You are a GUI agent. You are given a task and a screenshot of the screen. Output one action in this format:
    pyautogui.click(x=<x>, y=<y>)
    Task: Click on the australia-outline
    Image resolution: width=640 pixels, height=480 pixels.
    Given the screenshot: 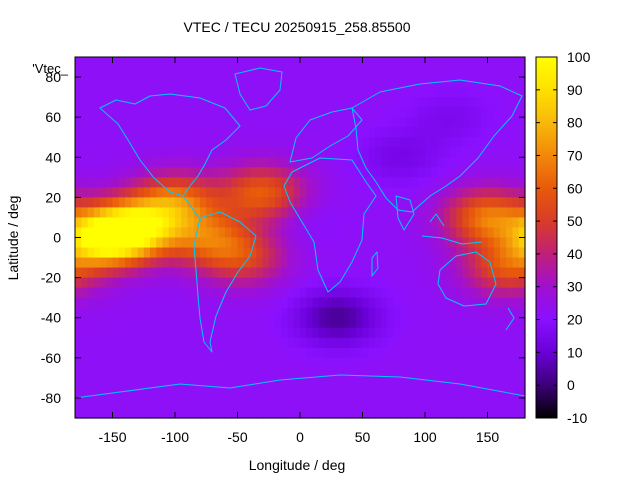 What is the action you would take?
    pyautogui.click(x=467, y=279)
    